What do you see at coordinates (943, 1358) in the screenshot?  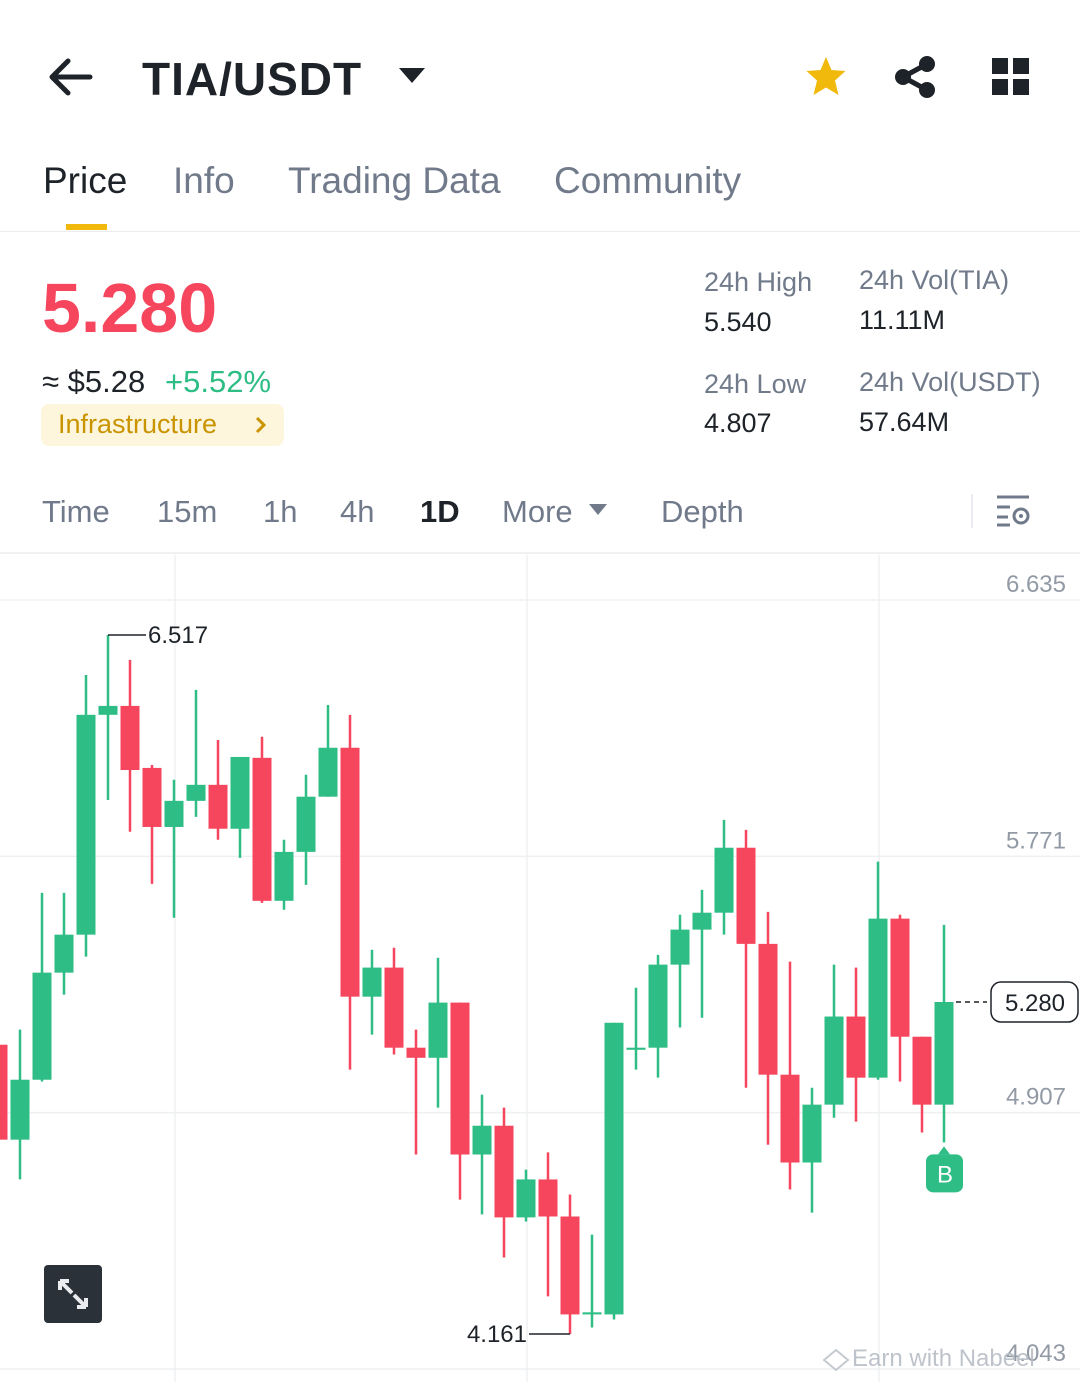 I see `watermark: Earn with Nabeel` at bounding box center [943, 1358].